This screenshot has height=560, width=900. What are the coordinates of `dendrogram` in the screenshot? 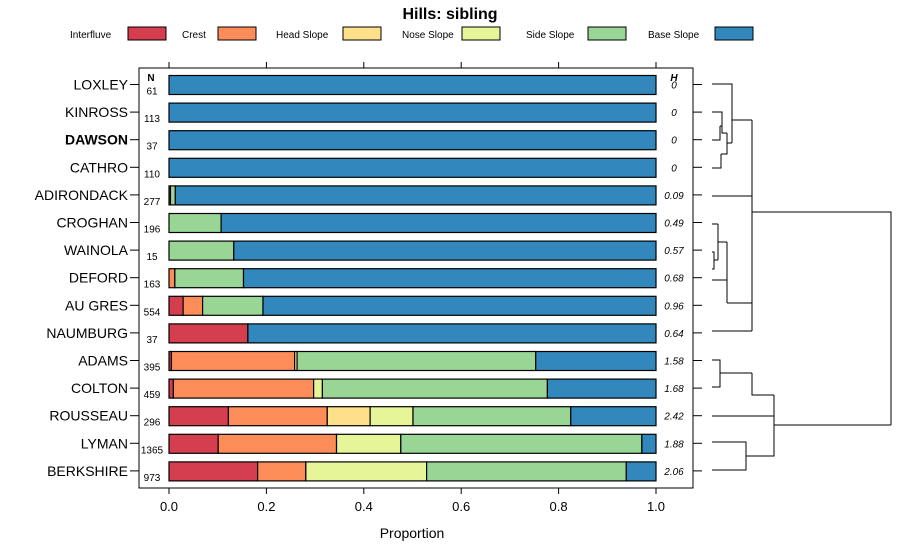 It's located at (802, 277).